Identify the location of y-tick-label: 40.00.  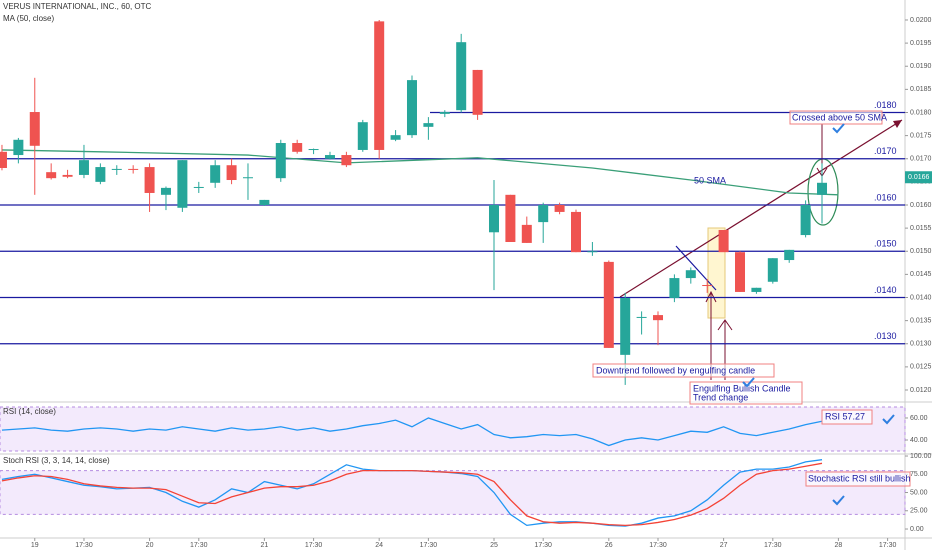
(919, 440).